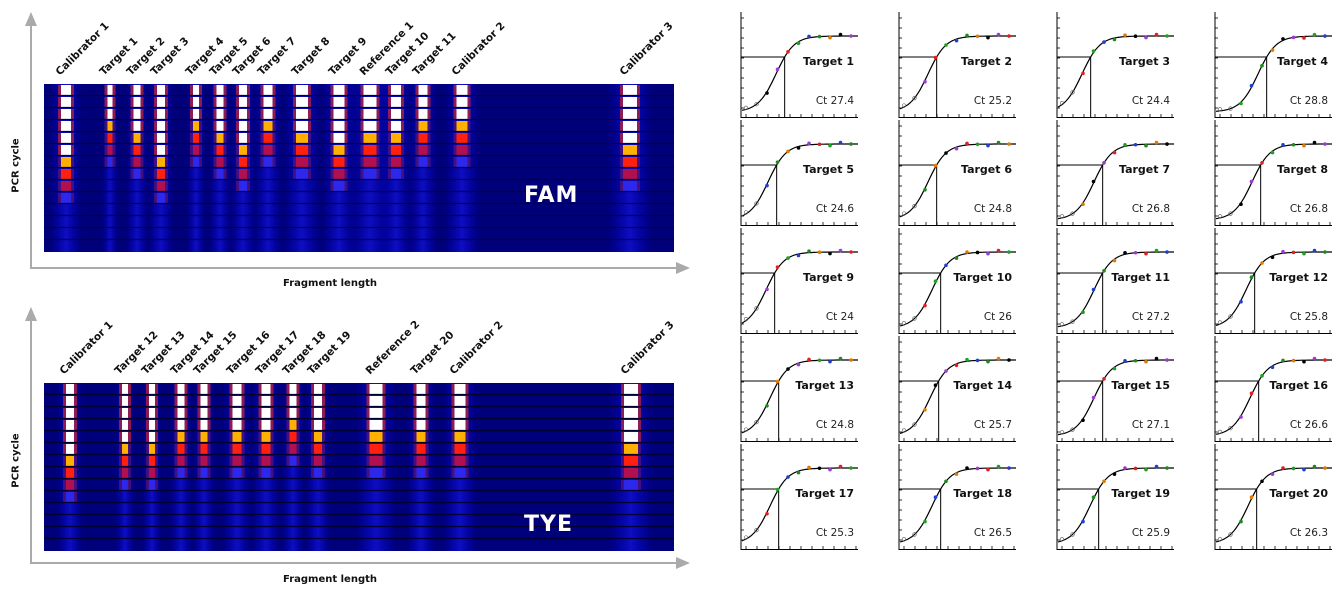  I want to click on plot-ct-value: Ct 28.8, so click(1308, 101).